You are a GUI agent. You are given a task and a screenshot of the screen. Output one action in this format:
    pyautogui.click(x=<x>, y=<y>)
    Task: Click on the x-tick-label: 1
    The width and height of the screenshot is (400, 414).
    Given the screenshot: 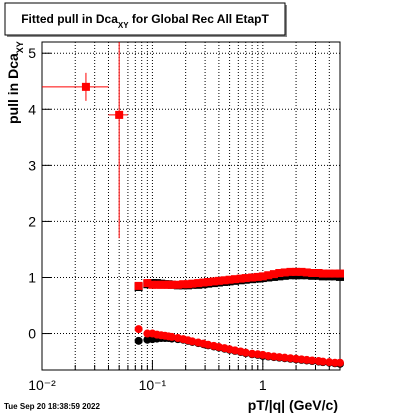 What is the action you would take?
    pyautogui.click(x=263, y=385)
    